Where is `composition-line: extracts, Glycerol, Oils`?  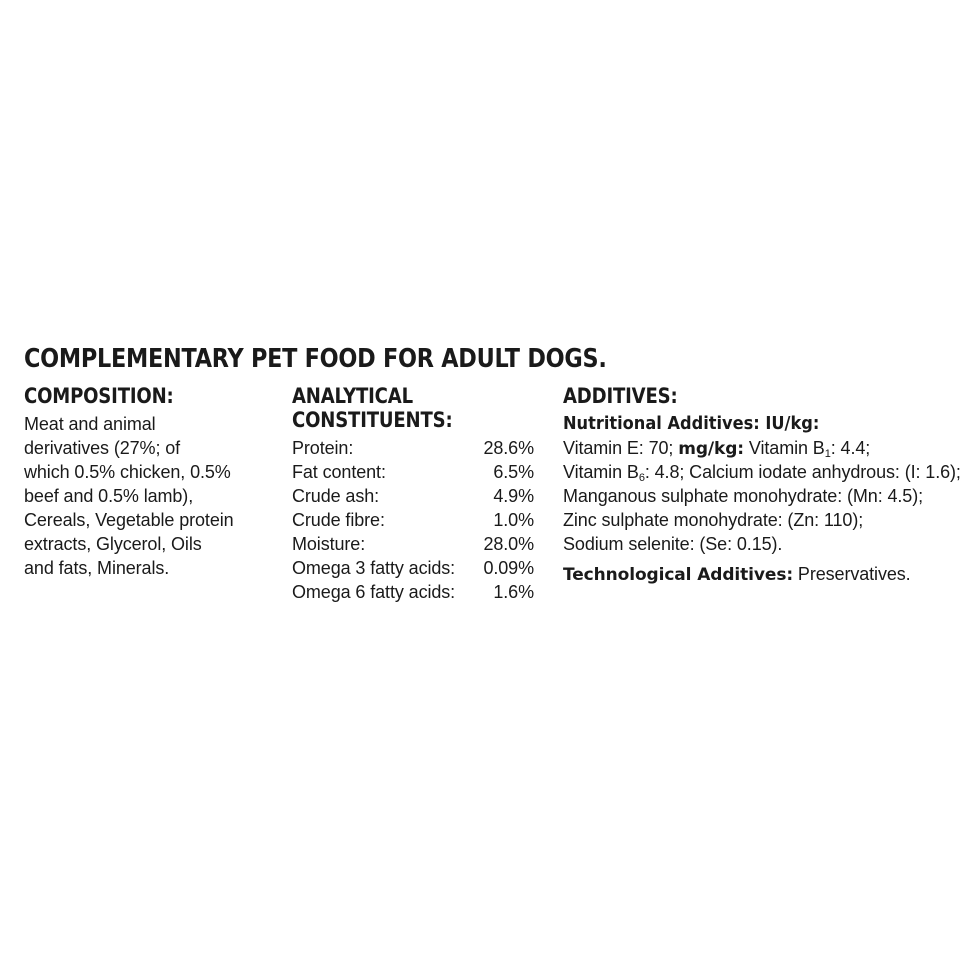 composition-line: extracts, Glycerol, Oils is located at coordinates (113, 544).